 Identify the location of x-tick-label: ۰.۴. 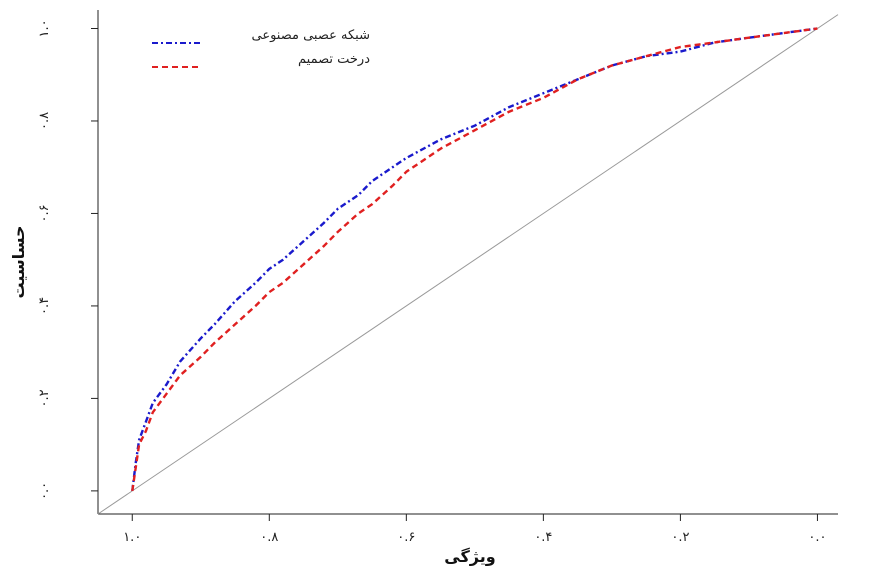
(543, 537).